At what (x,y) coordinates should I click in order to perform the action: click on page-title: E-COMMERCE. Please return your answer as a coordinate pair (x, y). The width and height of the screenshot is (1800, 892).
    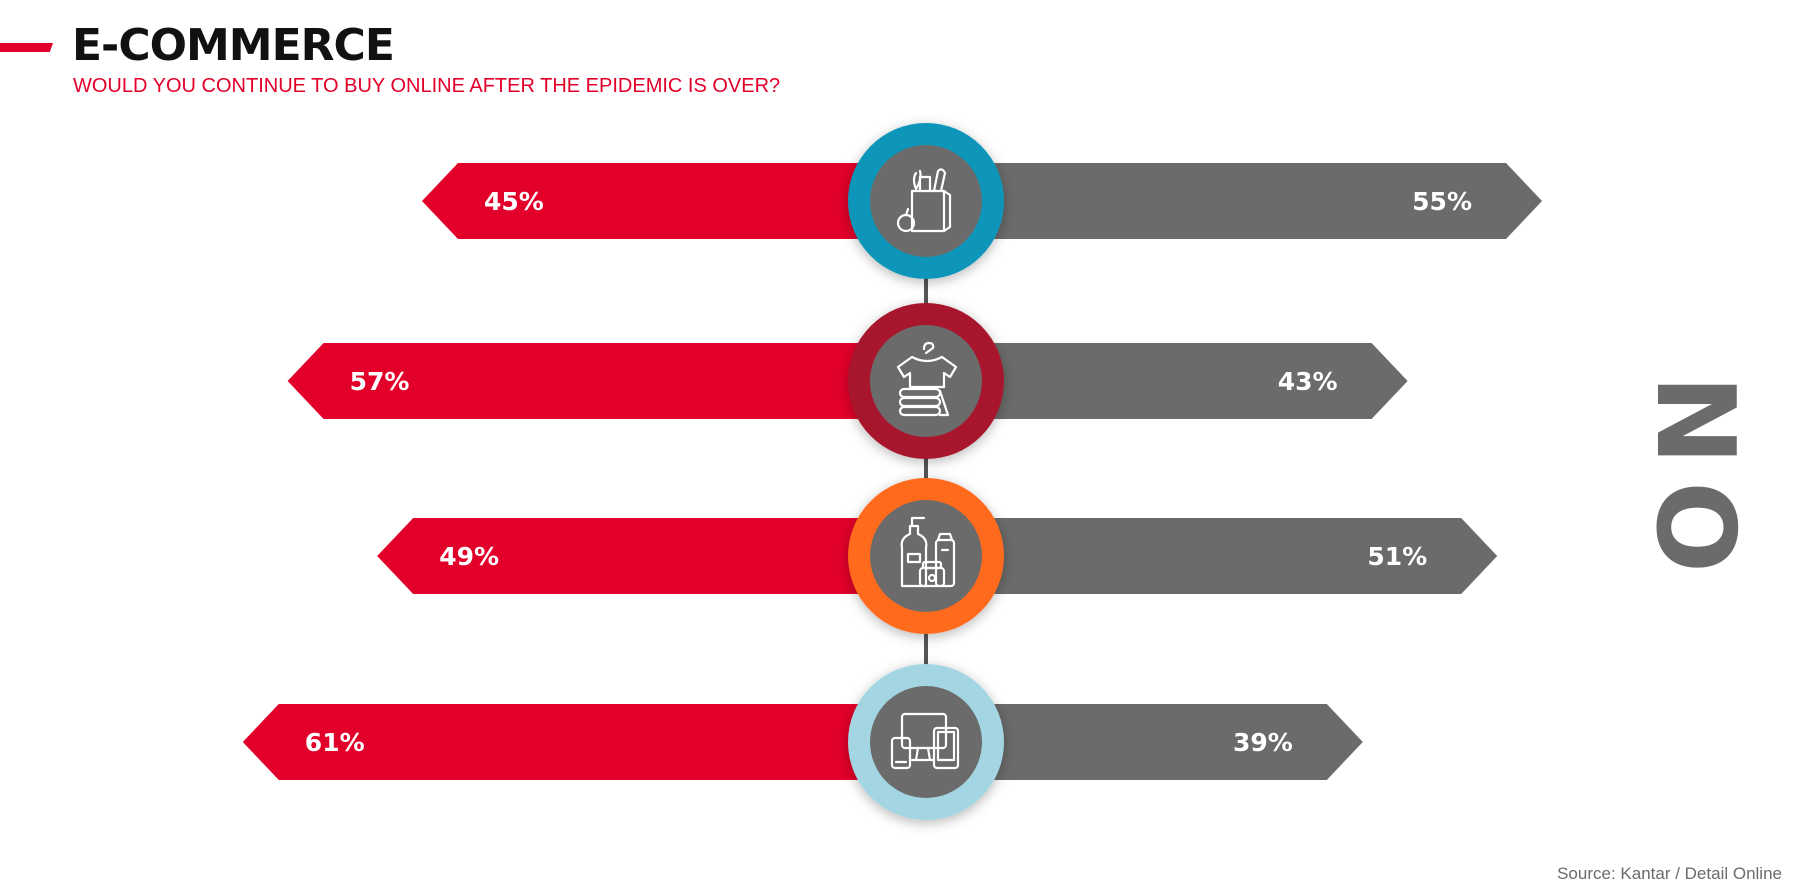
    Looking at the image, I should click on (233, 45).